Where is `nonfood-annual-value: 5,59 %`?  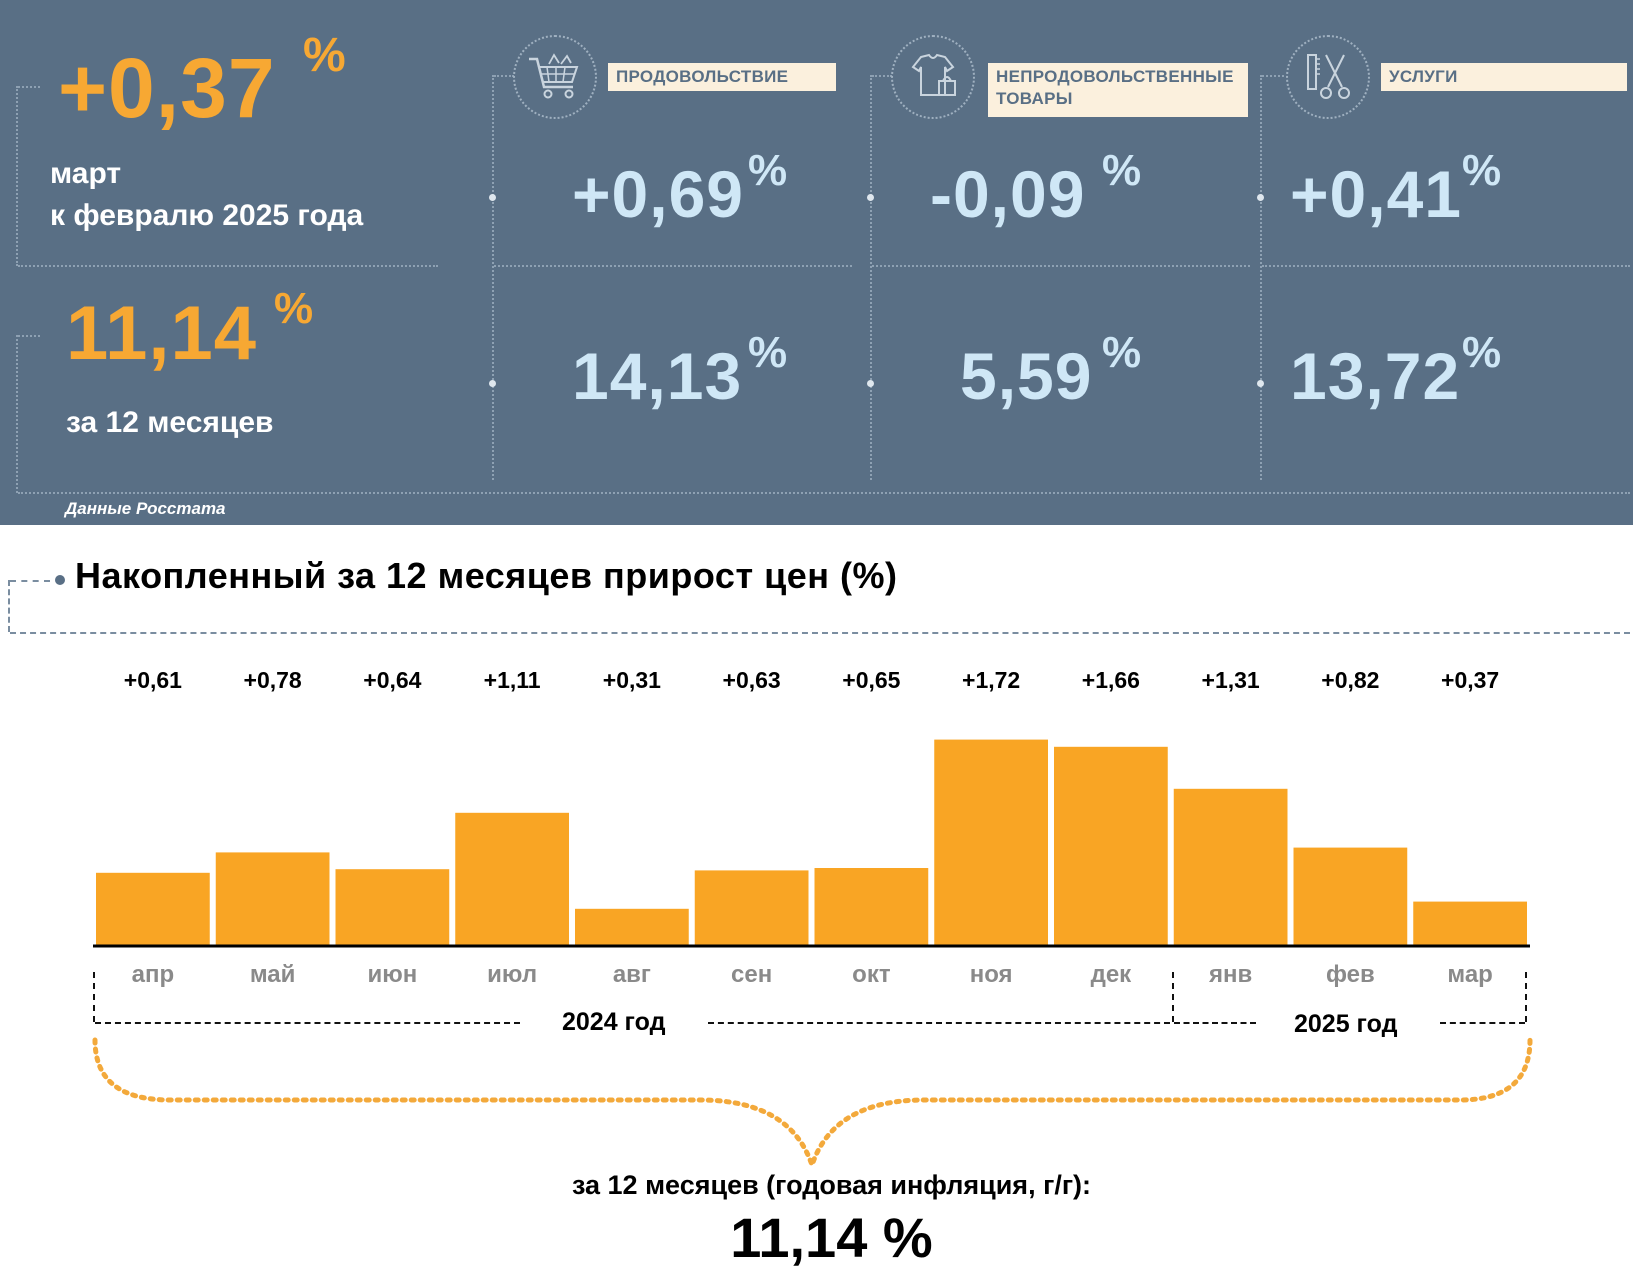
nonfood-annual-value: 5,59 % is located at coordinates (1050, 371).